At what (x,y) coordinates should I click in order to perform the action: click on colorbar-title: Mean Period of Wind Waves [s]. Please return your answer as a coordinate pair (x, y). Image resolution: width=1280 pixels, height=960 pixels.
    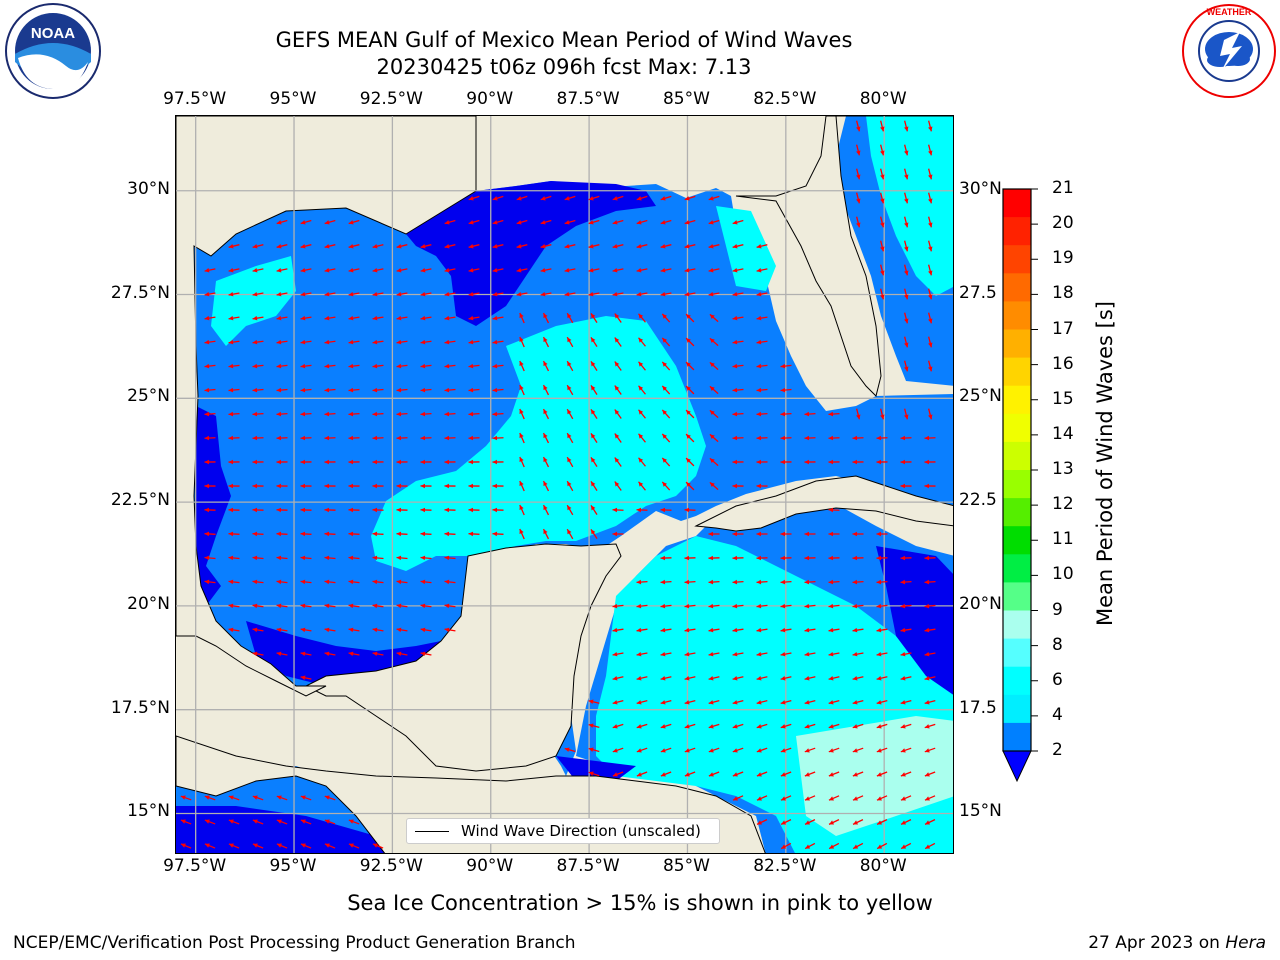
    Looking at the image, I should click on (1105, 463).